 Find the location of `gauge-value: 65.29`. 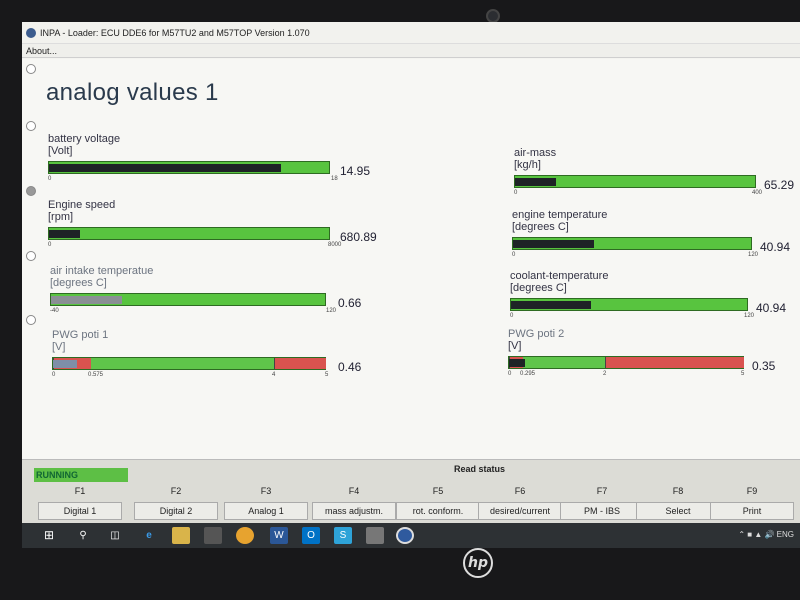

gauge-value: 65.29 is located at coordinates (779, 185).